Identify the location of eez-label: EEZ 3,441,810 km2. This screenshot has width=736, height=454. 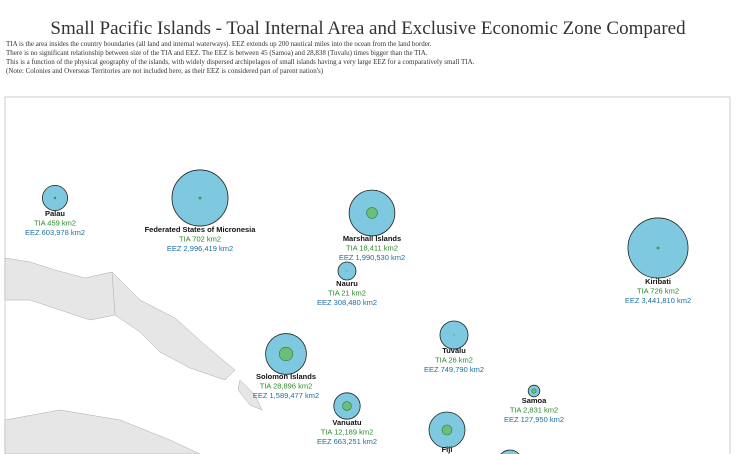
(658, 300).